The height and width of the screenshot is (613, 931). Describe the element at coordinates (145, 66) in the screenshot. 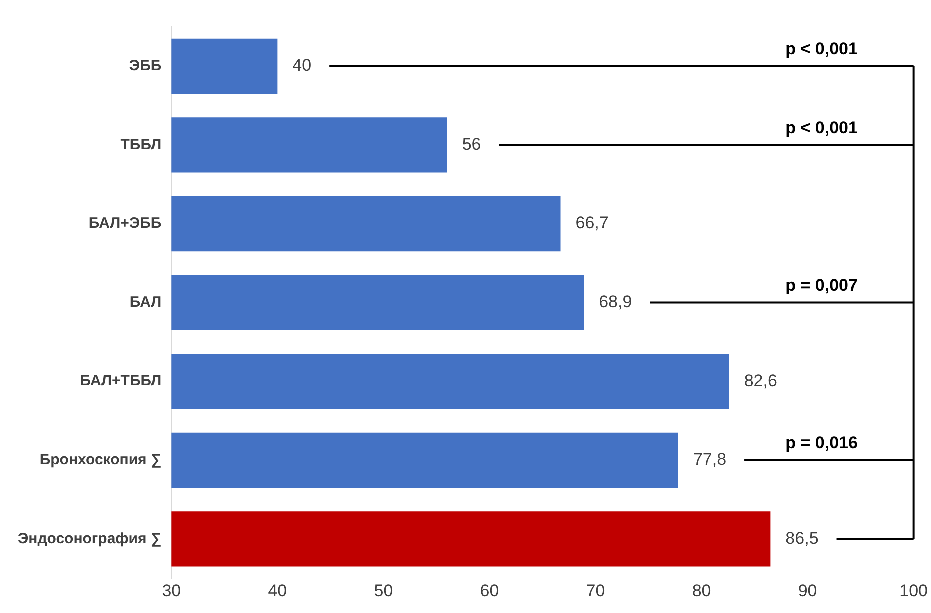

I see `y-tick-label: ЭББ` at that location.